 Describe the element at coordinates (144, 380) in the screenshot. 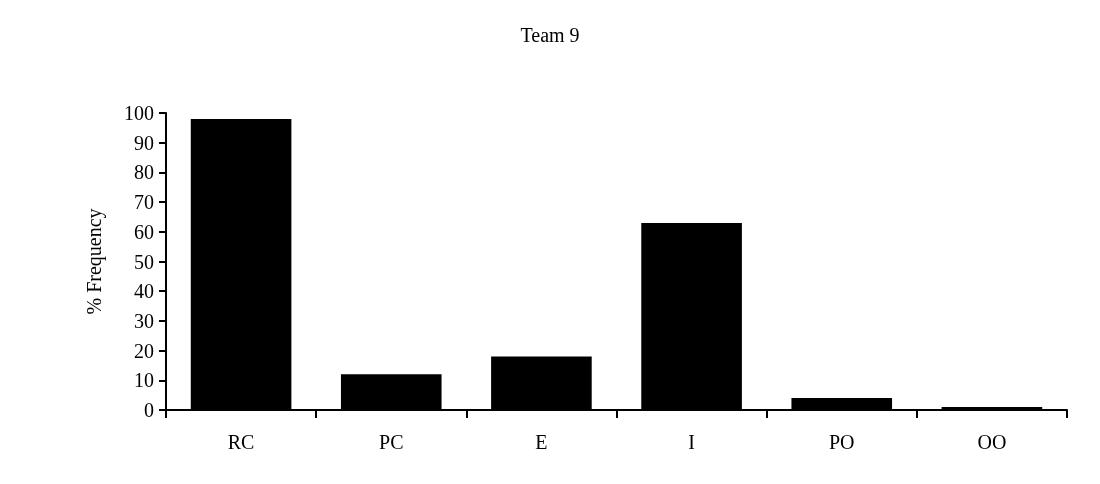

I see `y-tick-label: 10` at that location.